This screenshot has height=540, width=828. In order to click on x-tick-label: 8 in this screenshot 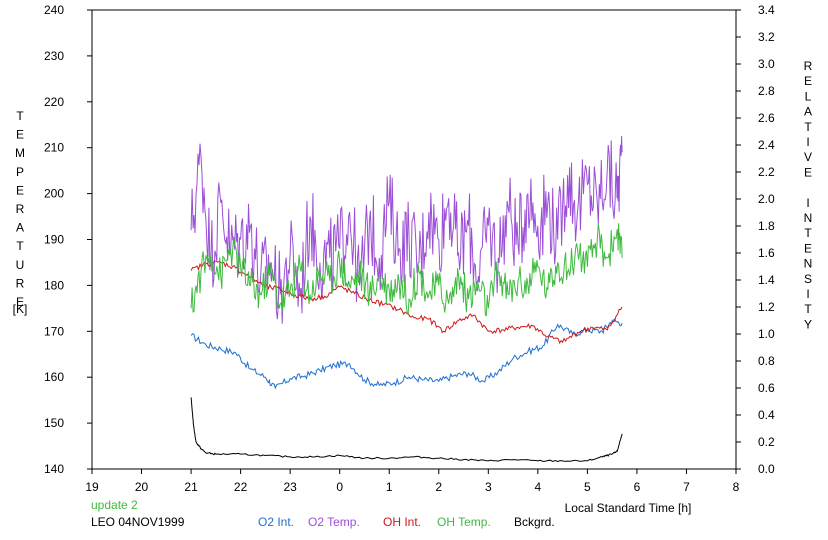, I will do `click(736, 487)`.